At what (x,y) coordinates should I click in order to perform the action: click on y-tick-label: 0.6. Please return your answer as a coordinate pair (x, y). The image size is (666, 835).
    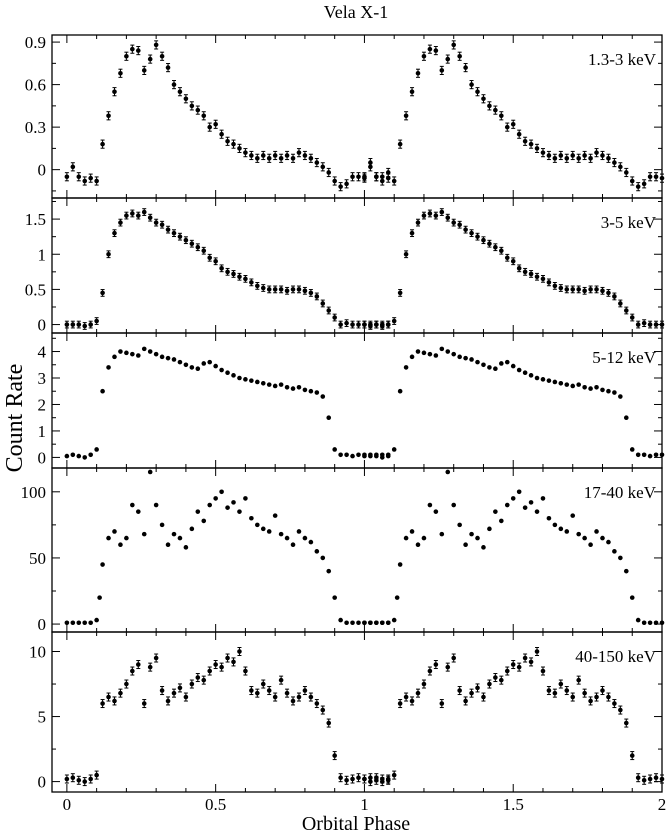
    Looking at the image, I should click on (35, 85).